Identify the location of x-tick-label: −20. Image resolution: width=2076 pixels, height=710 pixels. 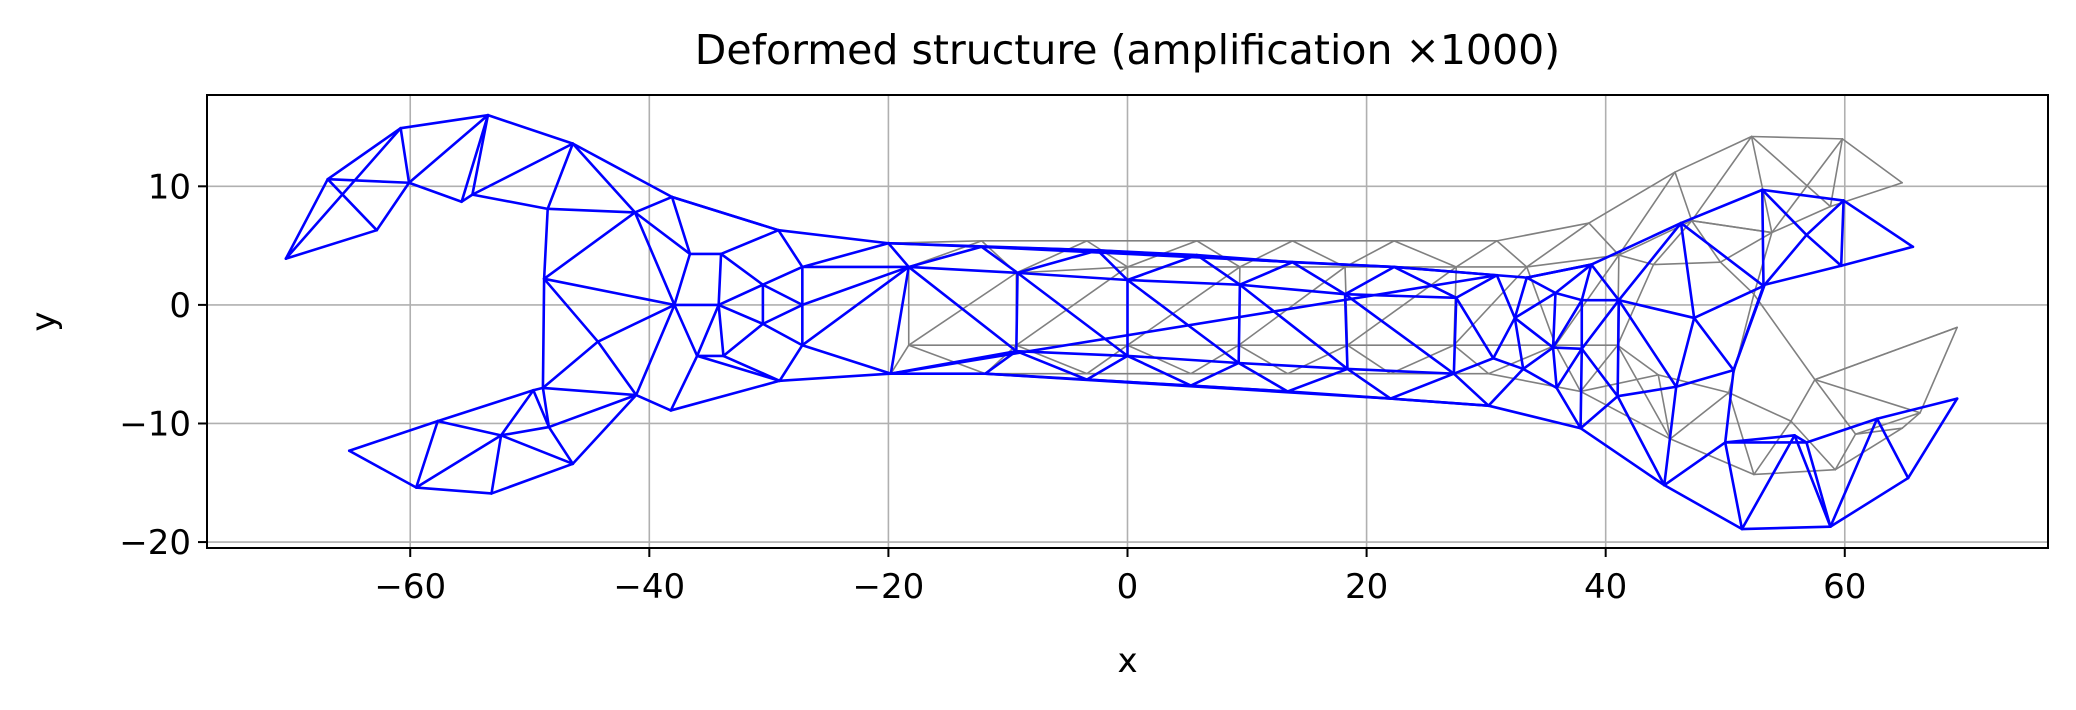
(889, 587).